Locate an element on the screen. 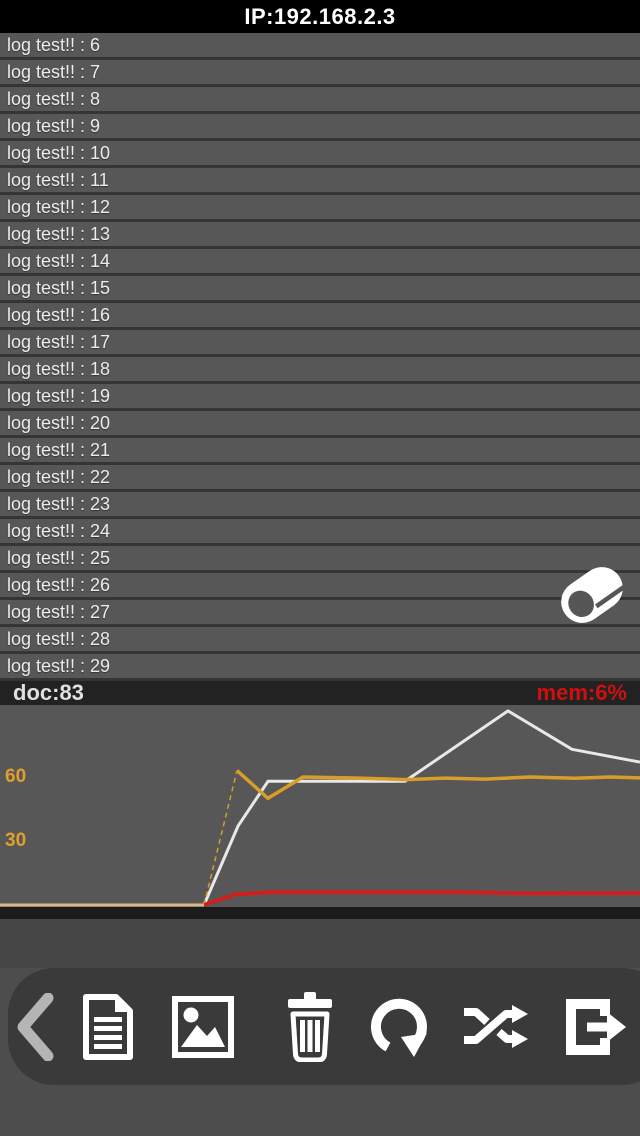  eraser-icon-graphic is located at coordinates (594, 595).